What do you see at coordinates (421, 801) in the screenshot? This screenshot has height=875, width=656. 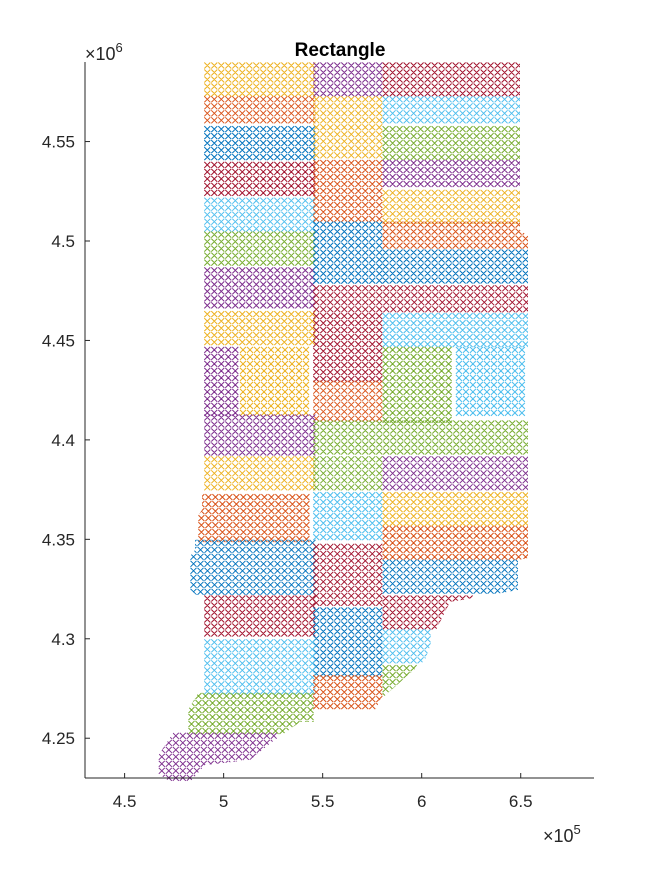 I see `x-tick-label: 6` at bounding box center [421, 801].